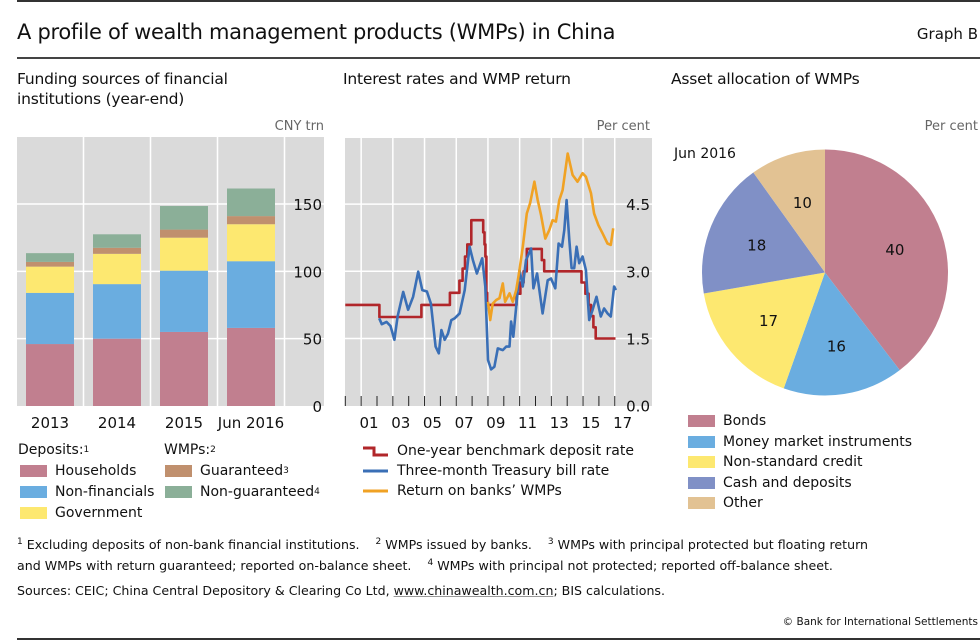 The width and height of the screenshot is (980, 642). What do you see at coordinates (765, 79) in the screenshot?
I see `right-panel-title: Asset allocation of WMPs` at bounding box center [765, 79].